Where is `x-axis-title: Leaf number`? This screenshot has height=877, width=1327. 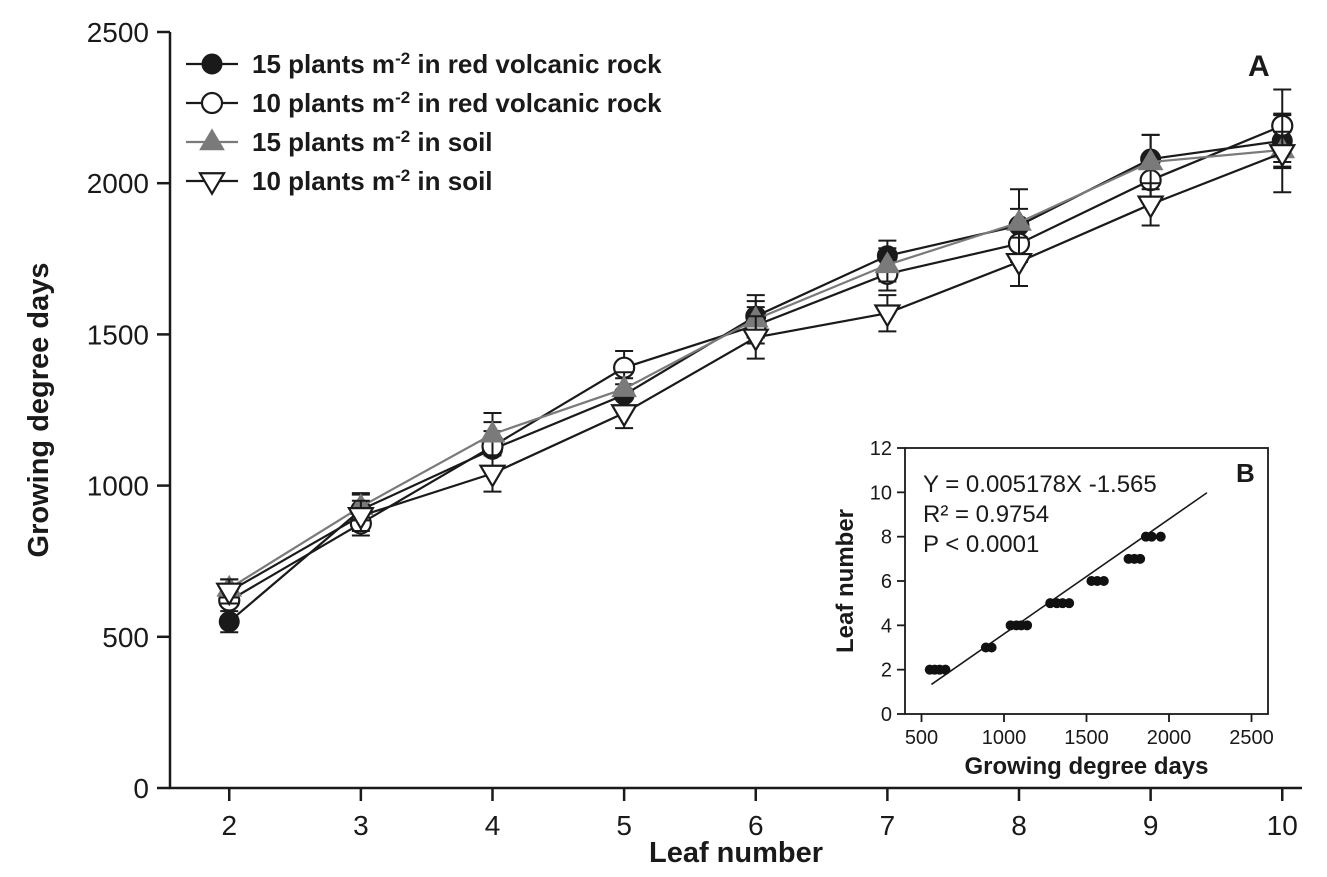
x-axis-title: Leaf number is located at coordinates (736, 853).